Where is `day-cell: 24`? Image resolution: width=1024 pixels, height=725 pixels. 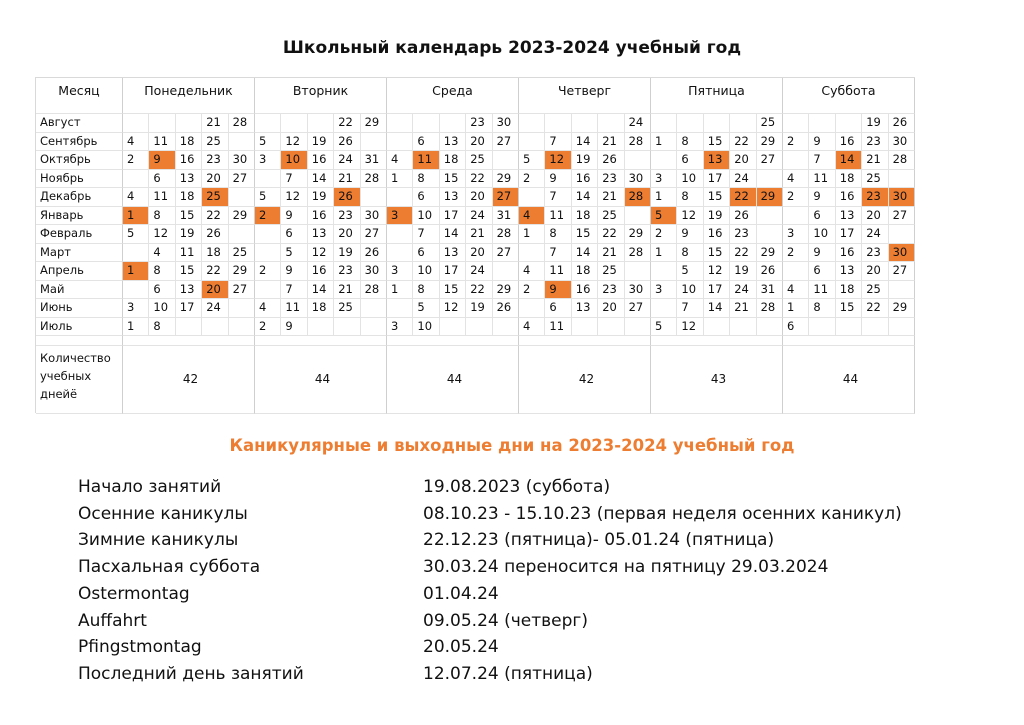
day-cell: 24 is located at coordinates (215, 308).